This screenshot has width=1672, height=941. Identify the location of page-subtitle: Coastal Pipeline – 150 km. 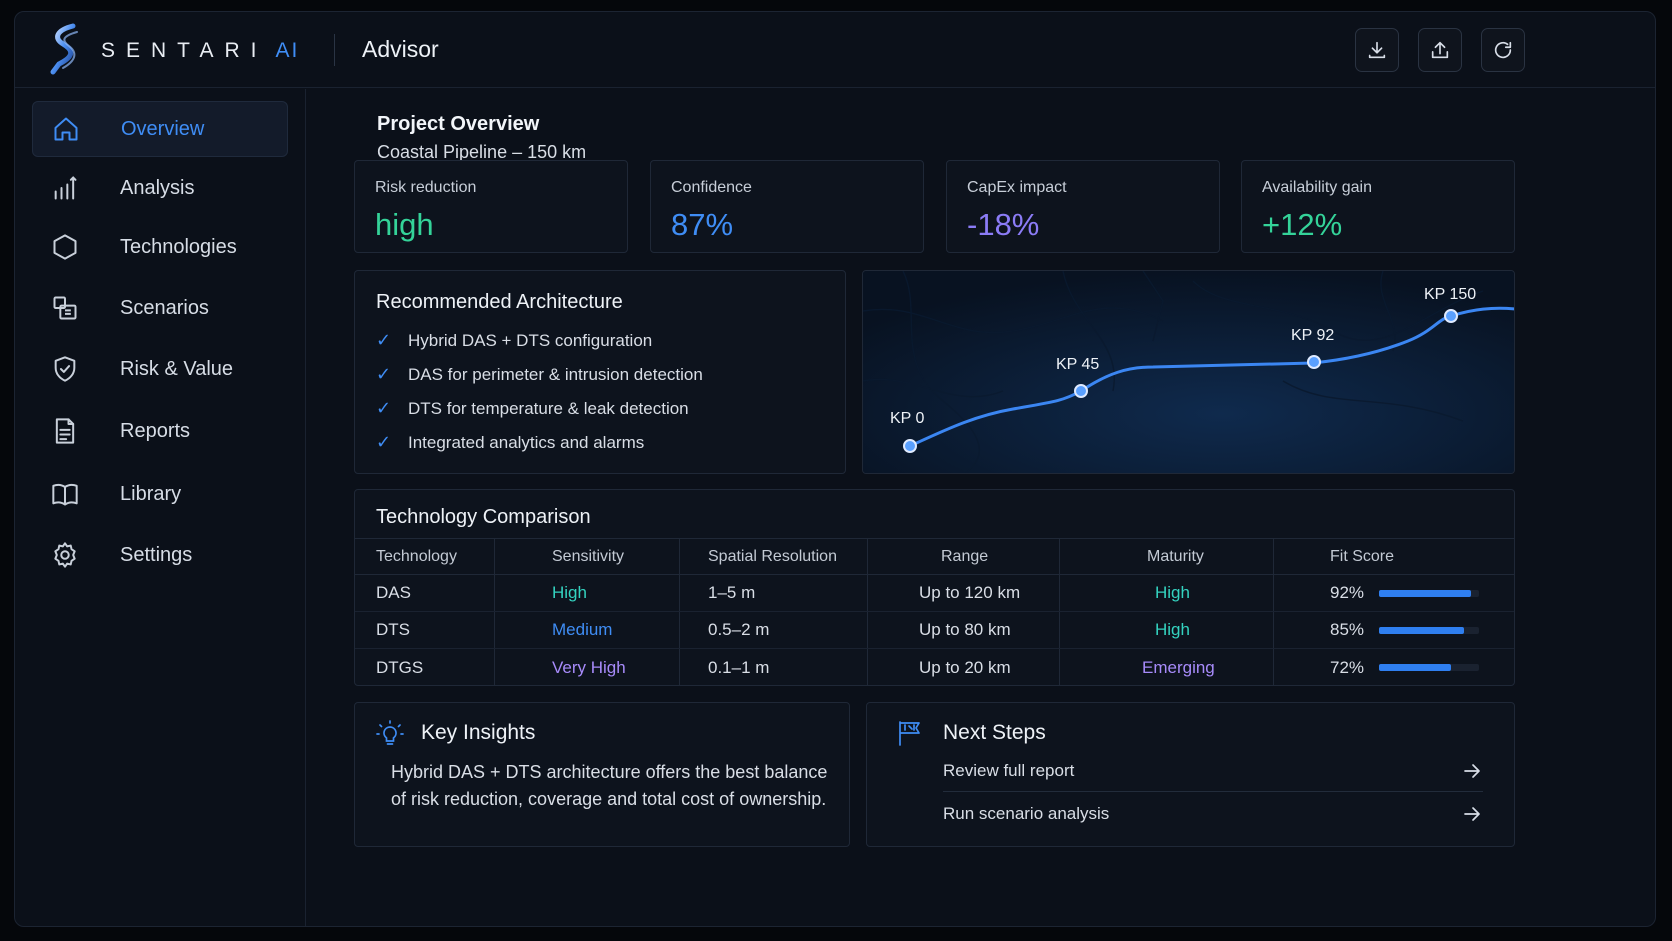
(482, 152).